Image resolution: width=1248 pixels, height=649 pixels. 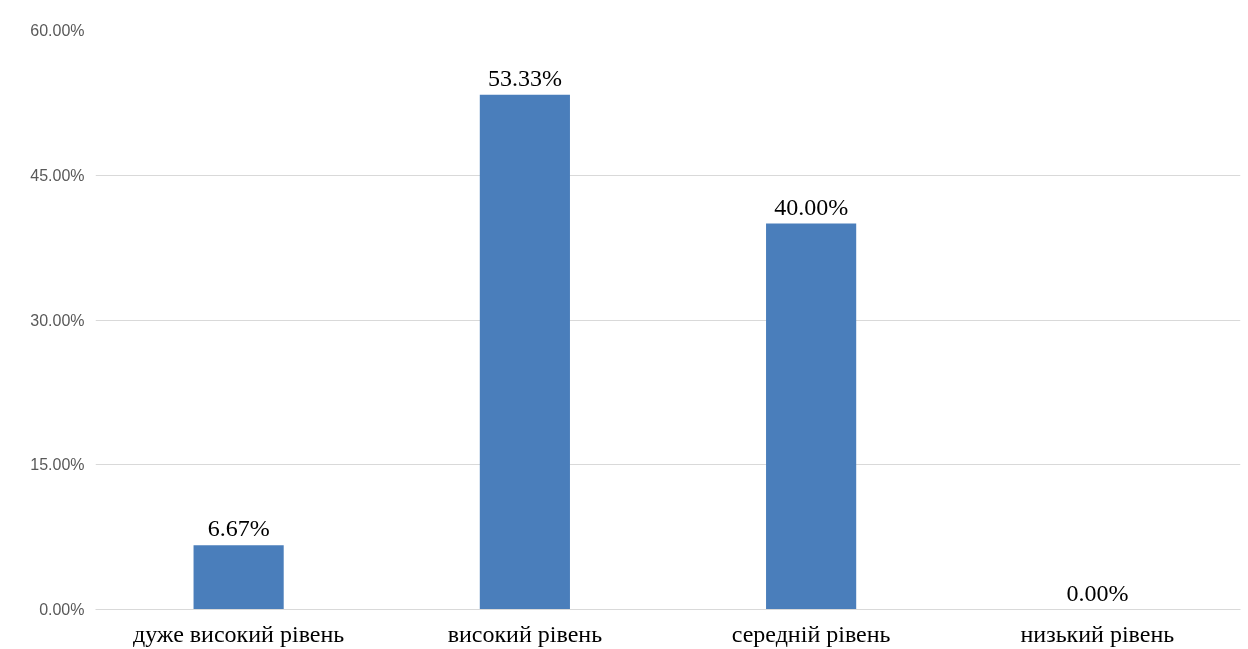 I want to click on x-tick-label: низький рівень, so click(x=1097, y=633).